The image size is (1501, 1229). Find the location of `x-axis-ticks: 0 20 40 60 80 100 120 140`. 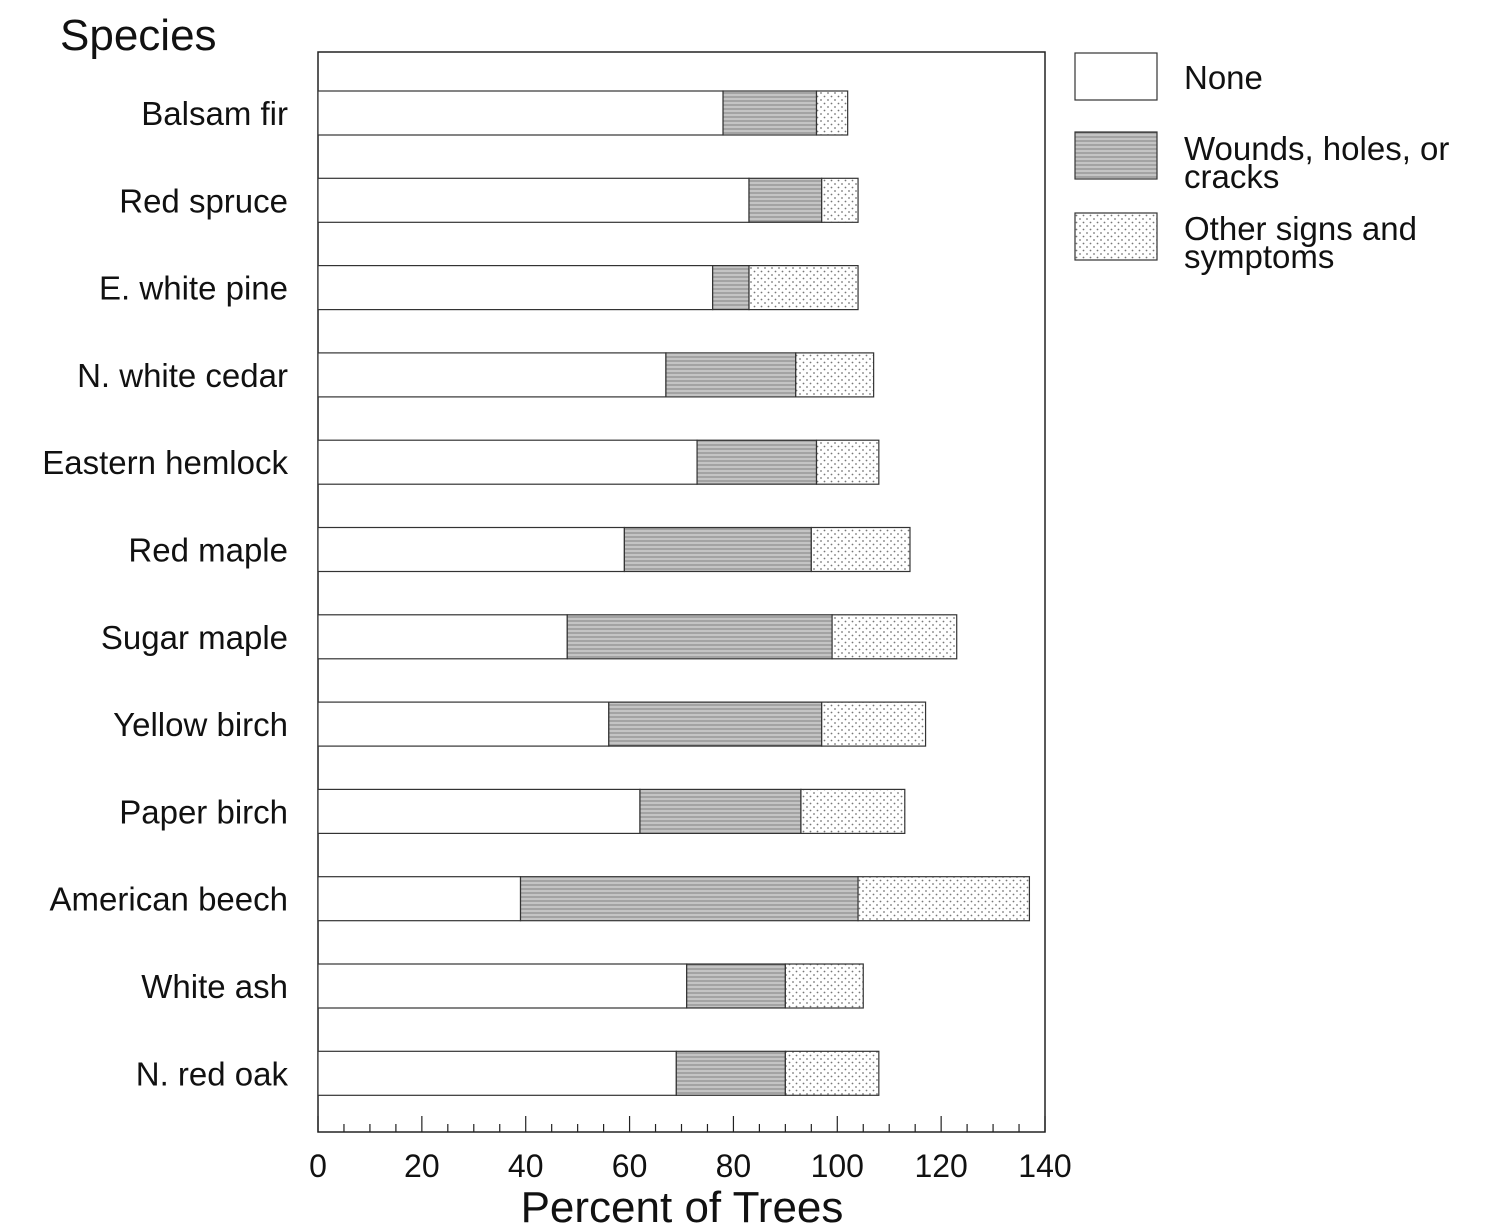

x-axis-ticks: 0 20 40 60 80 100 120 140 is located at coordinates (690, 1150).